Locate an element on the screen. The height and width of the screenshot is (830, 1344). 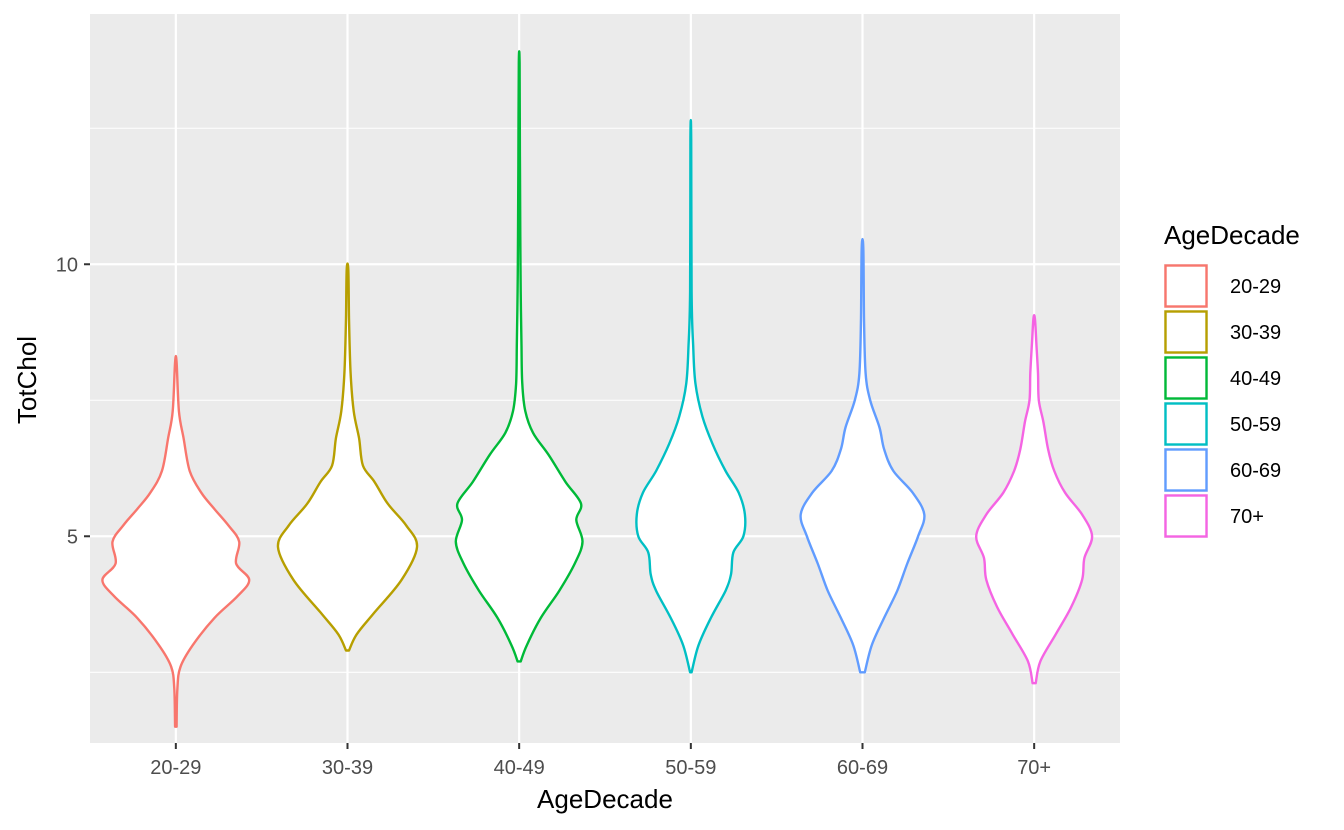
legend: AgeDecade 20-29 30-39 40-49 50-59 60-69 70+ is located at coordinates (1232, 379).